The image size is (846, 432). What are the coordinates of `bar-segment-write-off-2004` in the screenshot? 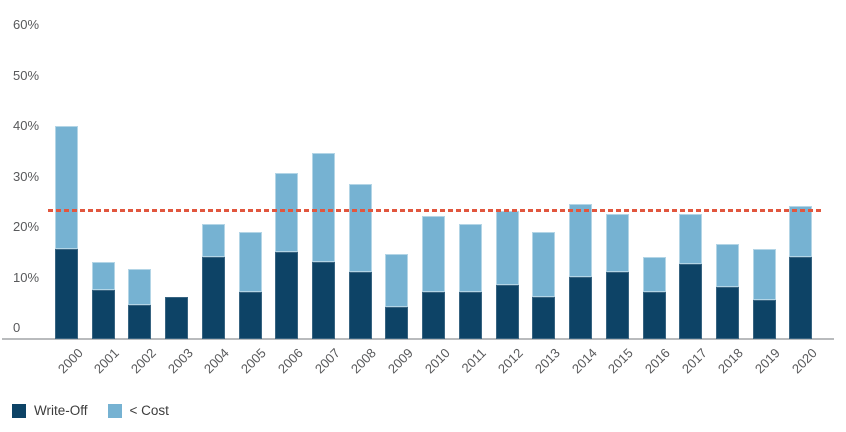 It's located at (213, 297).